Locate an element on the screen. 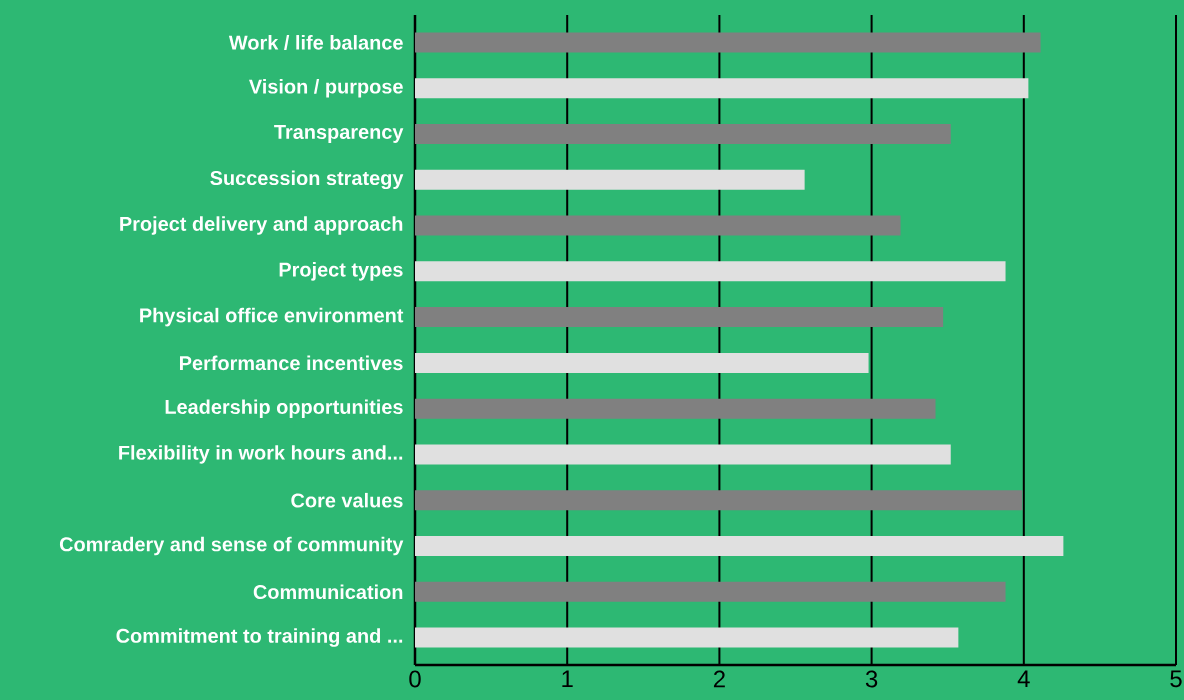  y-tick-label: Vision / purpose is located at coordinates (325, 88).